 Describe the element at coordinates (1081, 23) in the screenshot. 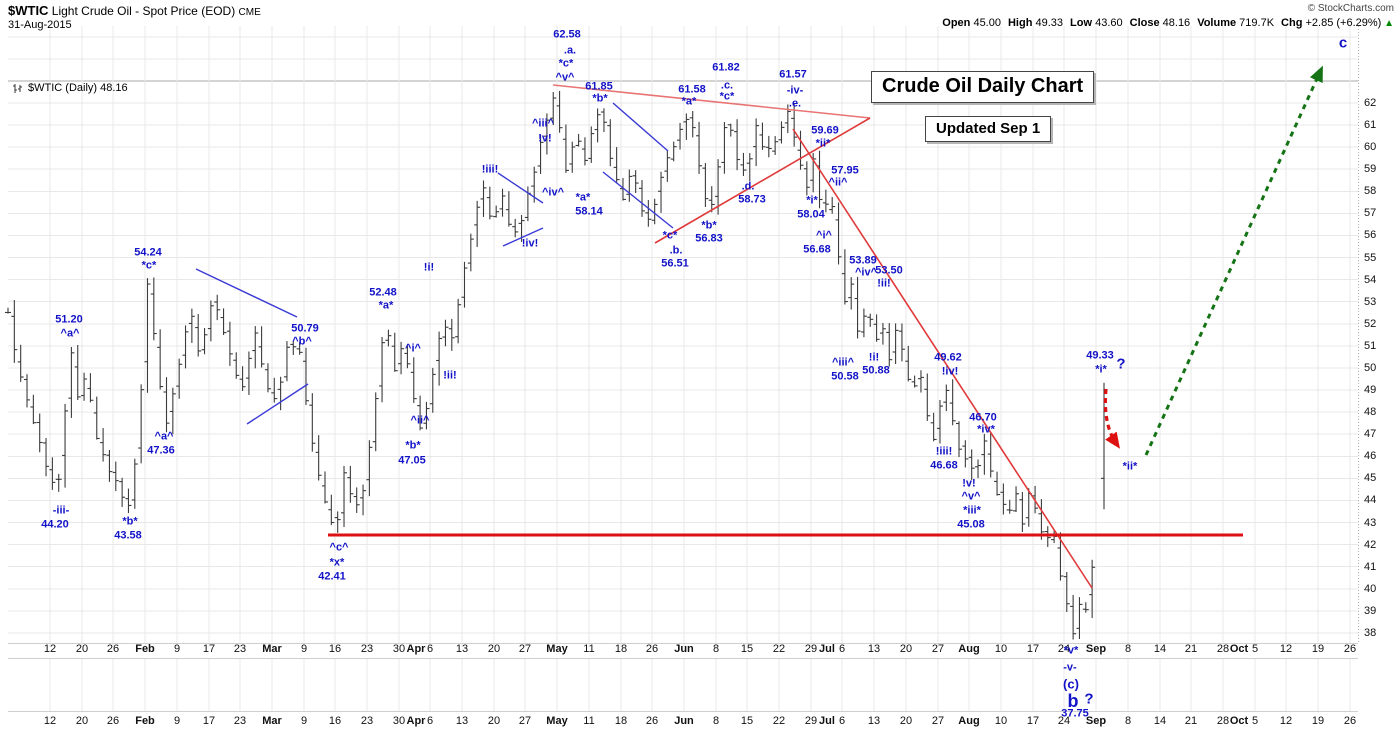

I see `quote-label: Low` at that location.